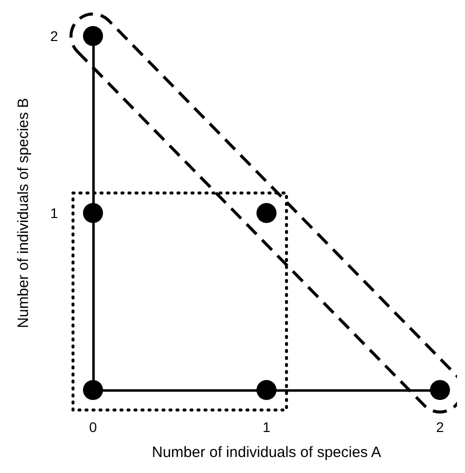 This screenshot has width=465, height=473. Describe the element at coordinates (440, 427) in the screenshot. I see `x-tick-label: 2` at that location.